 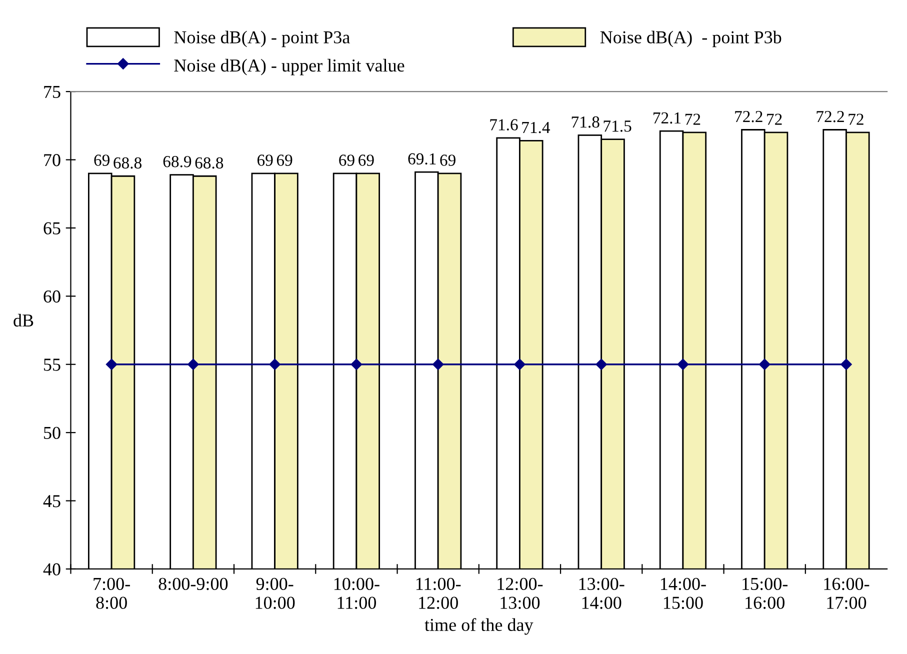 What do you see at coordinates (586, 122) in the screenshot?
I see `data-label: 71.8` at bounding box center [586, 122].